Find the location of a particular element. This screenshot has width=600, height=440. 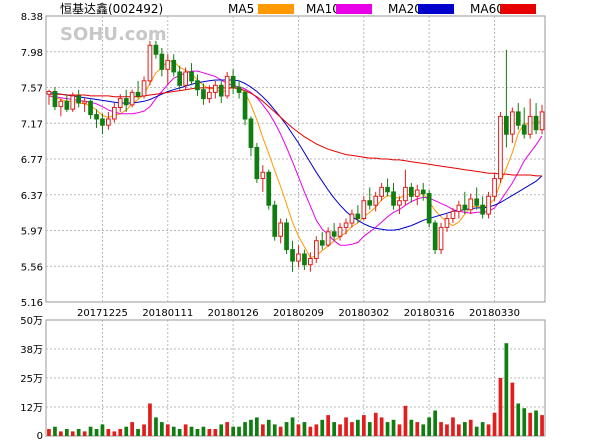

volume-y-axis-ticks: 50万 38万 25万 12万 0 is located at coordinates (31, 378).